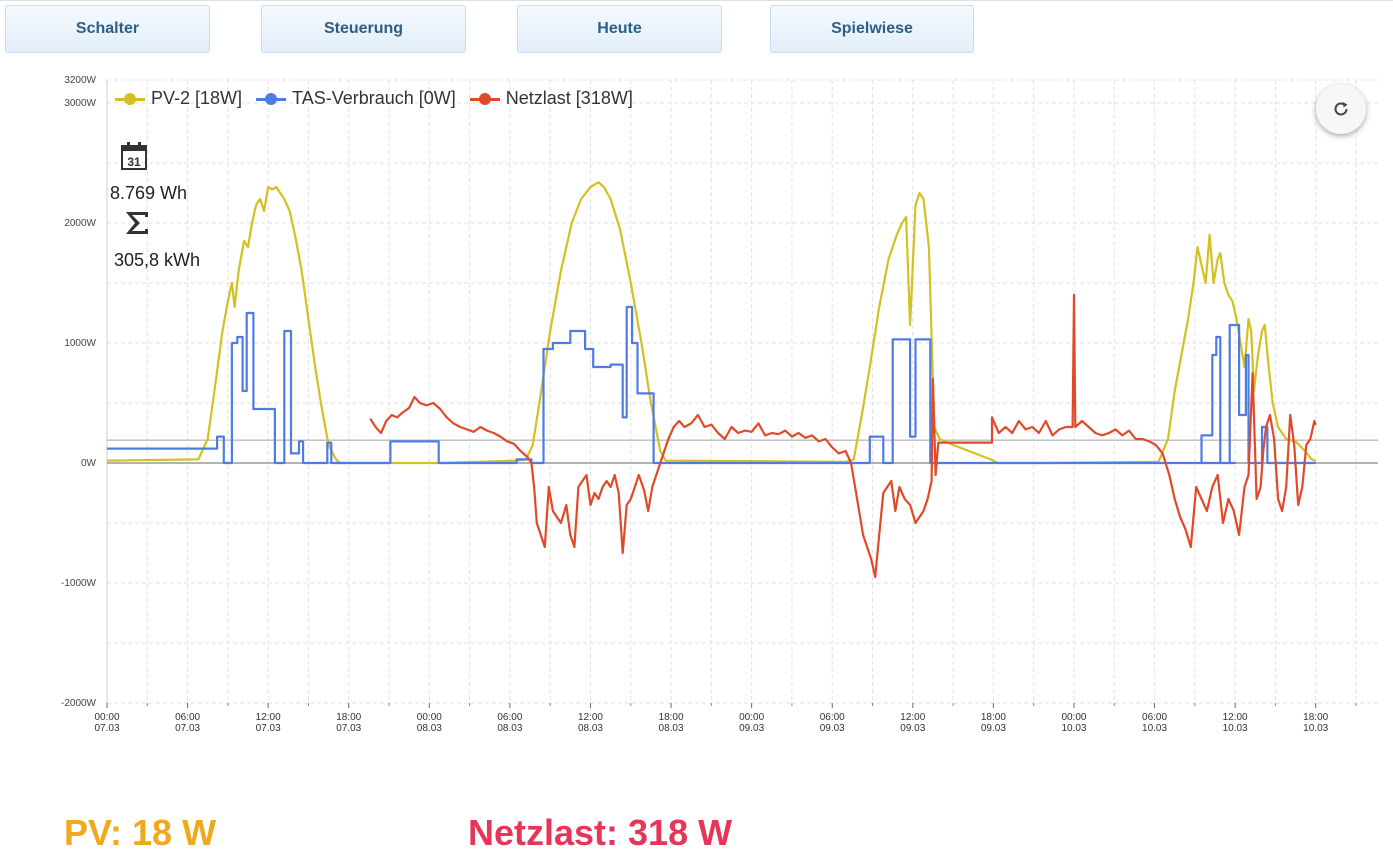 The image size is (1393, 864). I want to click on legend-marker-tas, so click(271, 99).